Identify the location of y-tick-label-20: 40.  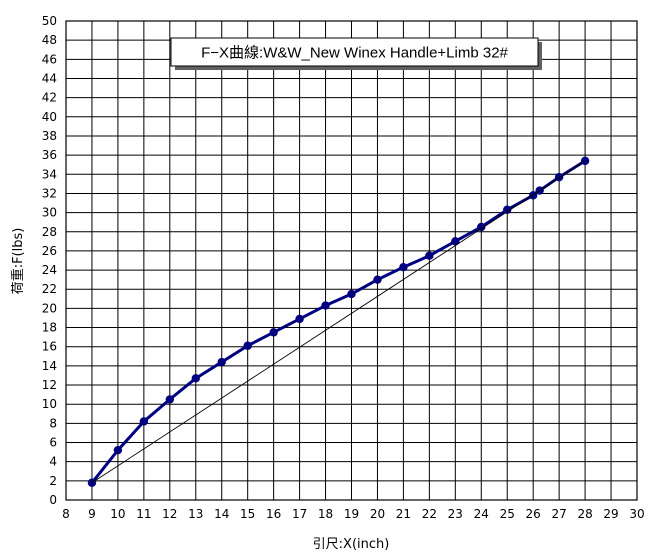
(49, 117).